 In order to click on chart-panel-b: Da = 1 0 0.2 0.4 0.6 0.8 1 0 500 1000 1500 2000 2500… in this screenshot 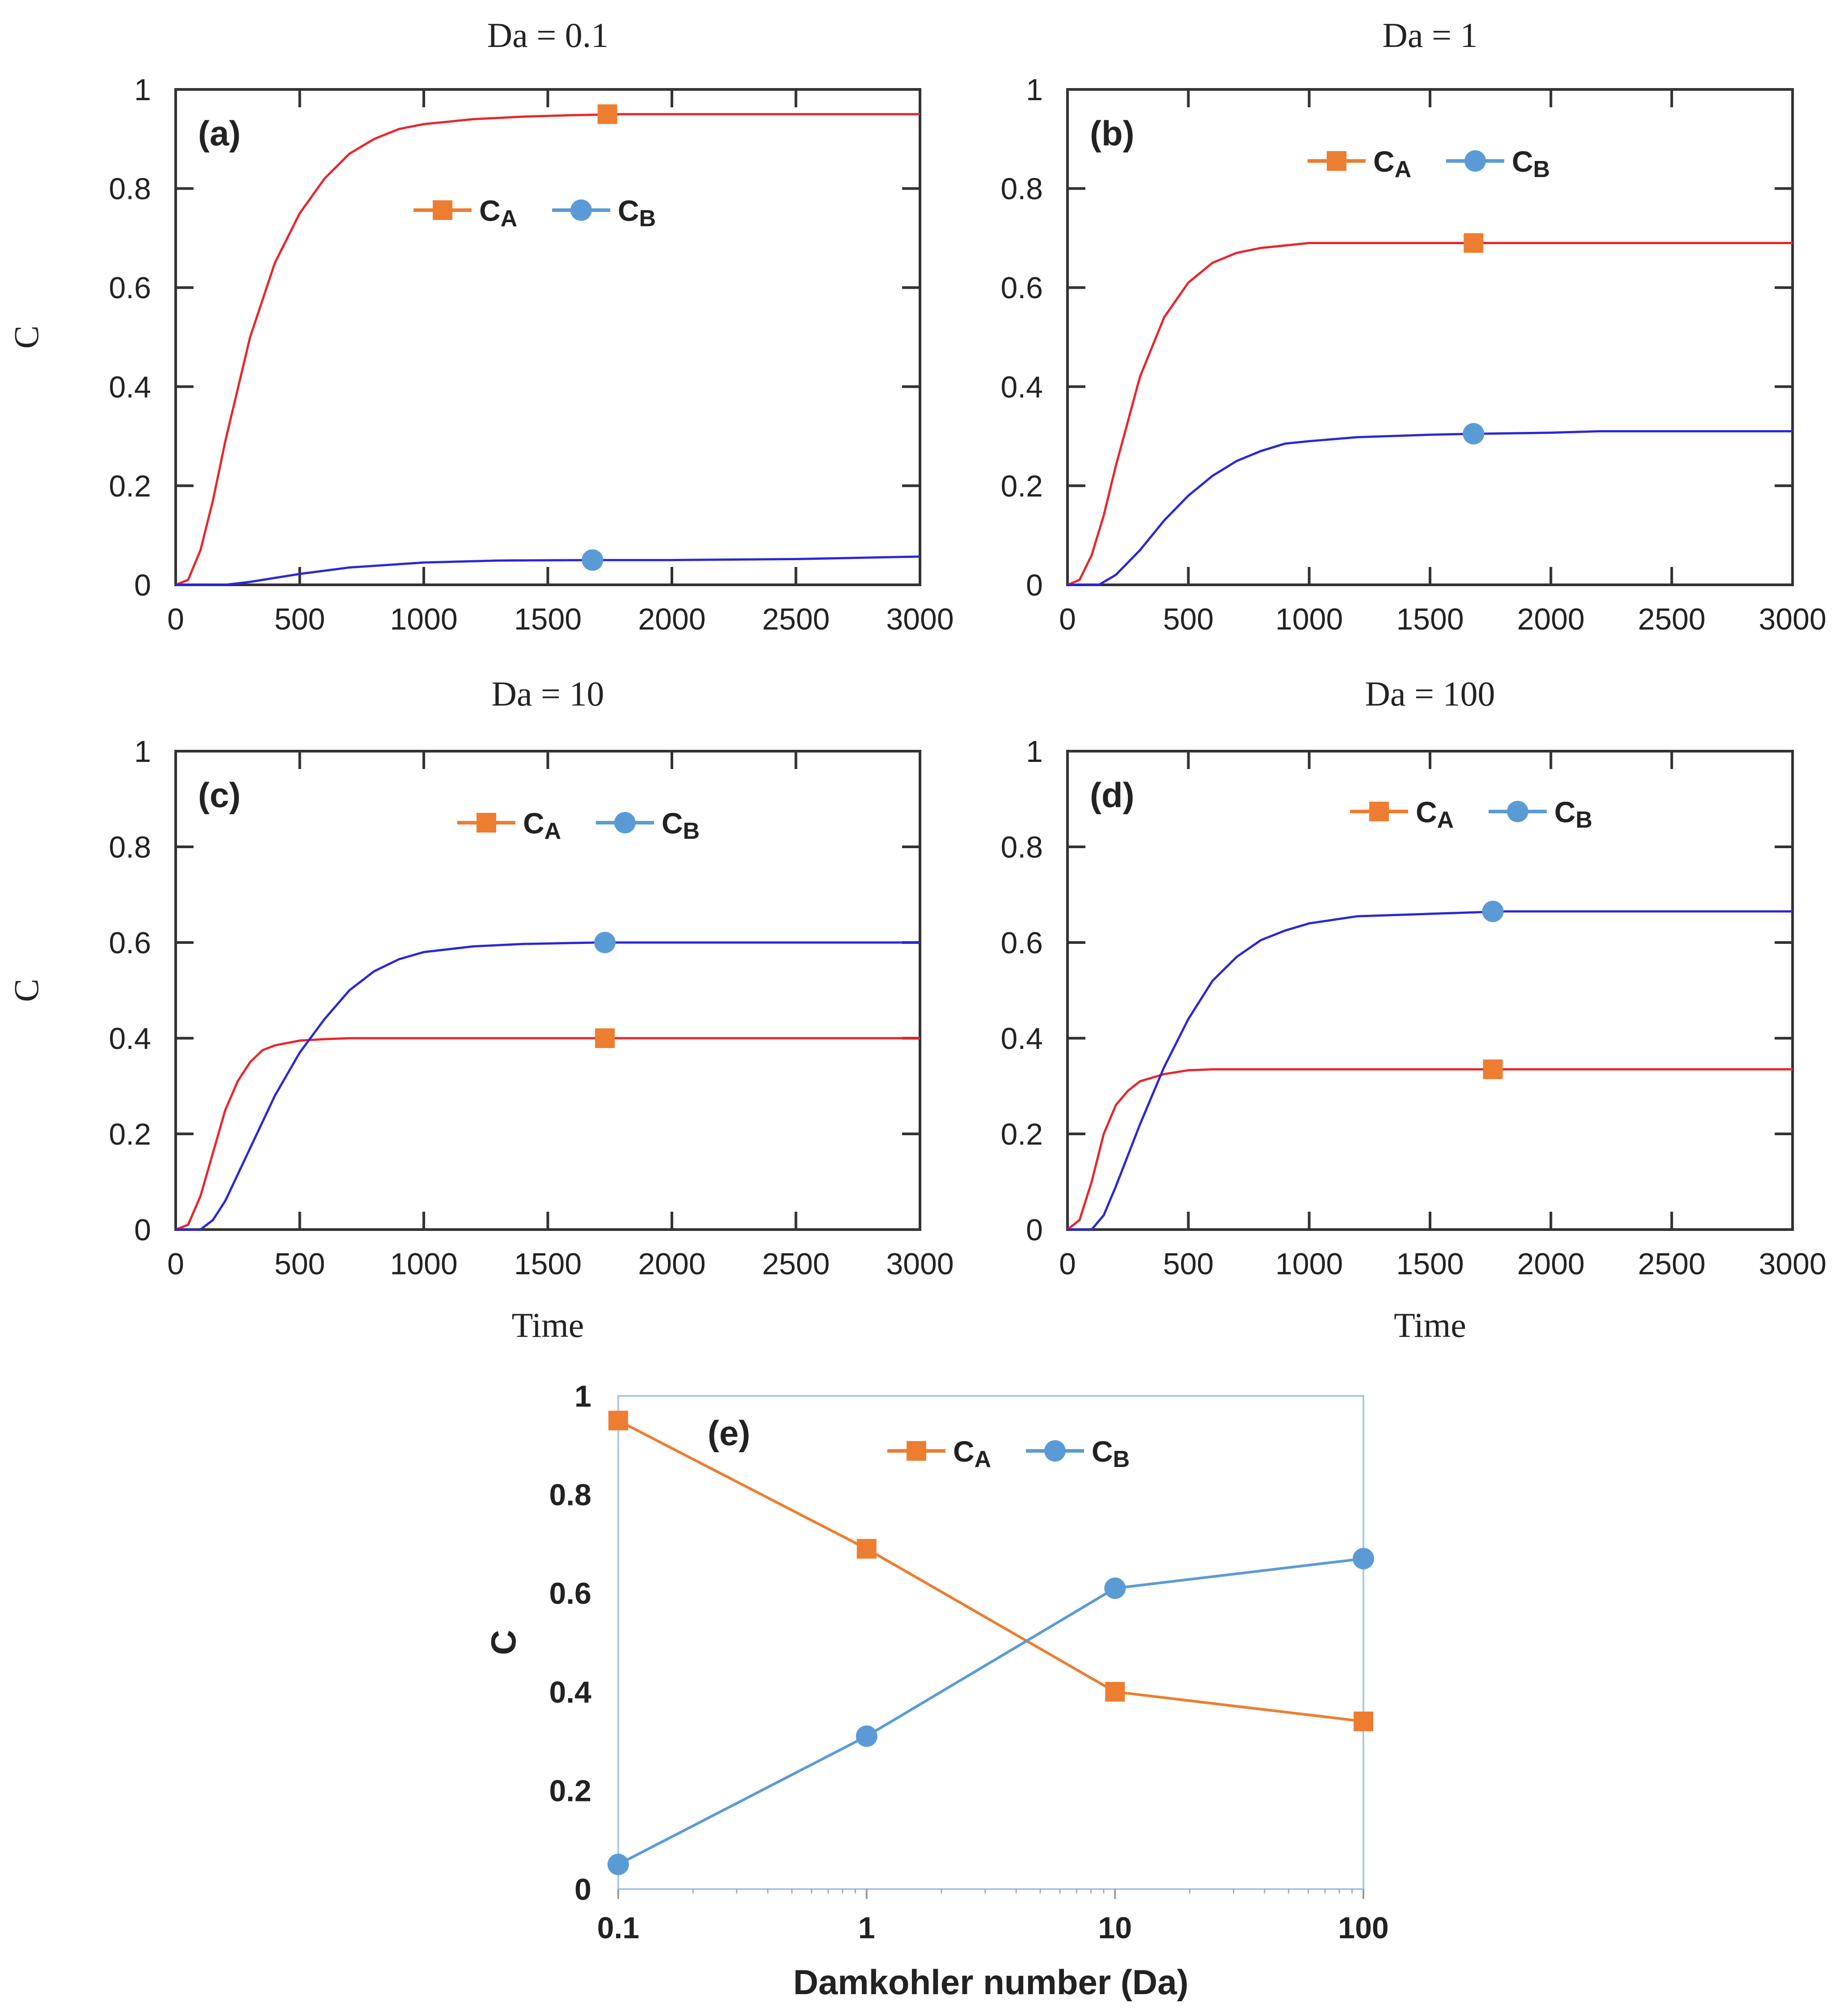, I will do `click(1413, 326)`.